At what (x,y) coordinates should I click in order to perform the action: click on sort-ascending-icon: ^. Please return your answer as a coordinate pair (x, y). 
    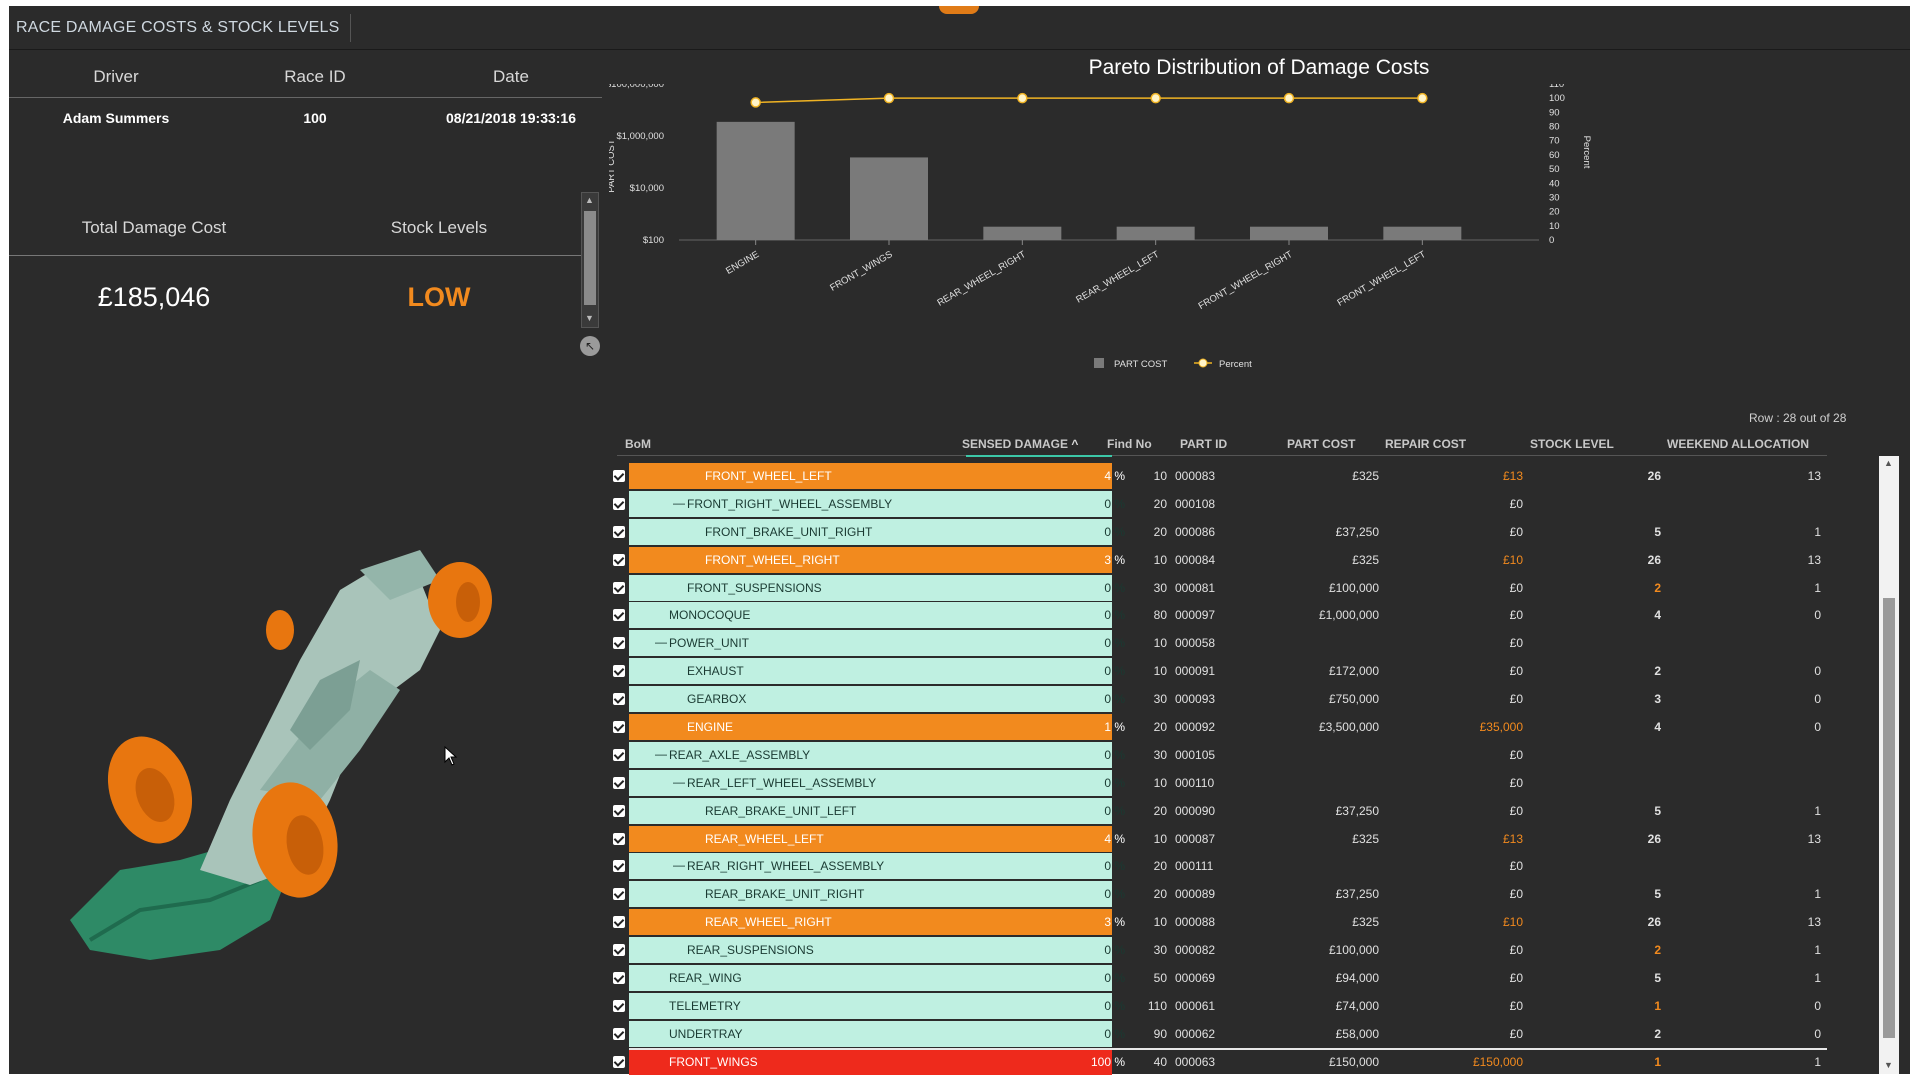
    Looking at the image, I should click on (1075, 444).